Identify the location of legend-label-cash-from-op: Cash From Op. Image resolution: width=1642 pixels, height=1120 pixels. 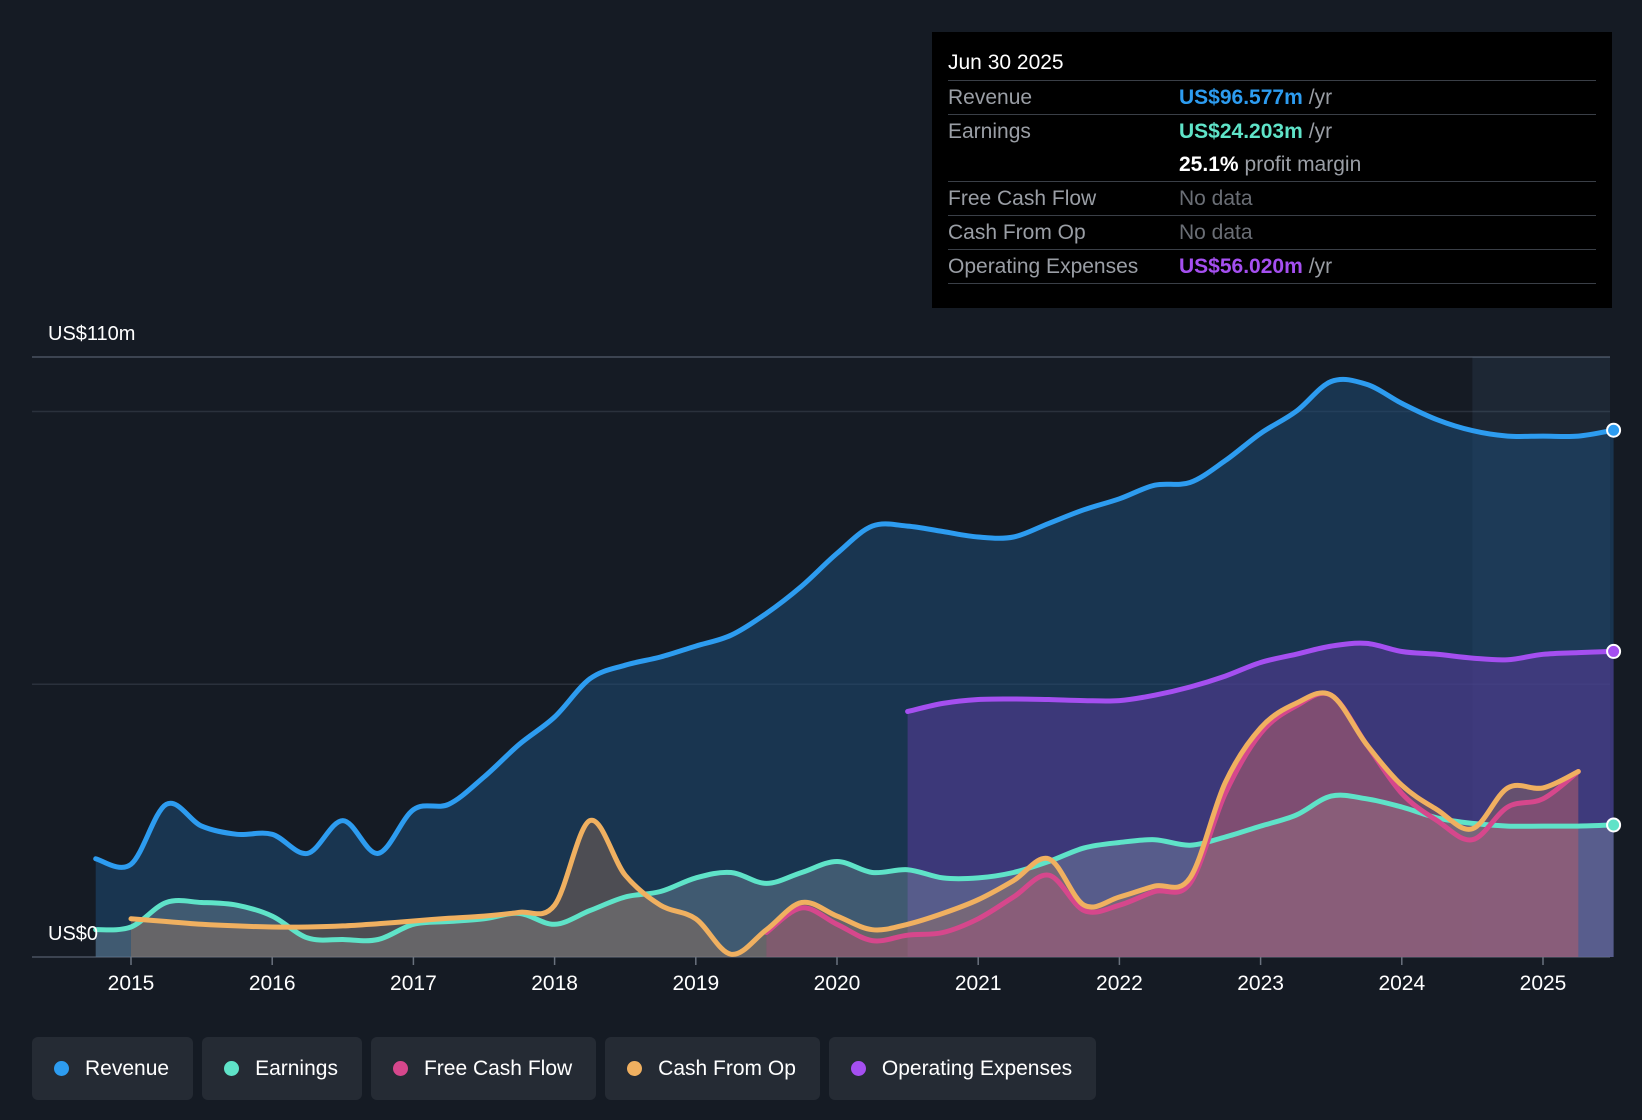
(727, 1068).